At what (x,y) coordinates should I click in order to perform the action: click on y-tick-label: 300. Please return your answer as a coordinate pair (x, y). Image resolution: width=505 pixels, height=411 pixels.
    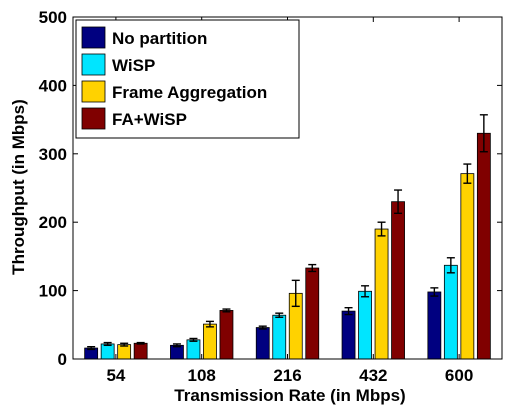
    Looking at the image, I should click on (53, 154).